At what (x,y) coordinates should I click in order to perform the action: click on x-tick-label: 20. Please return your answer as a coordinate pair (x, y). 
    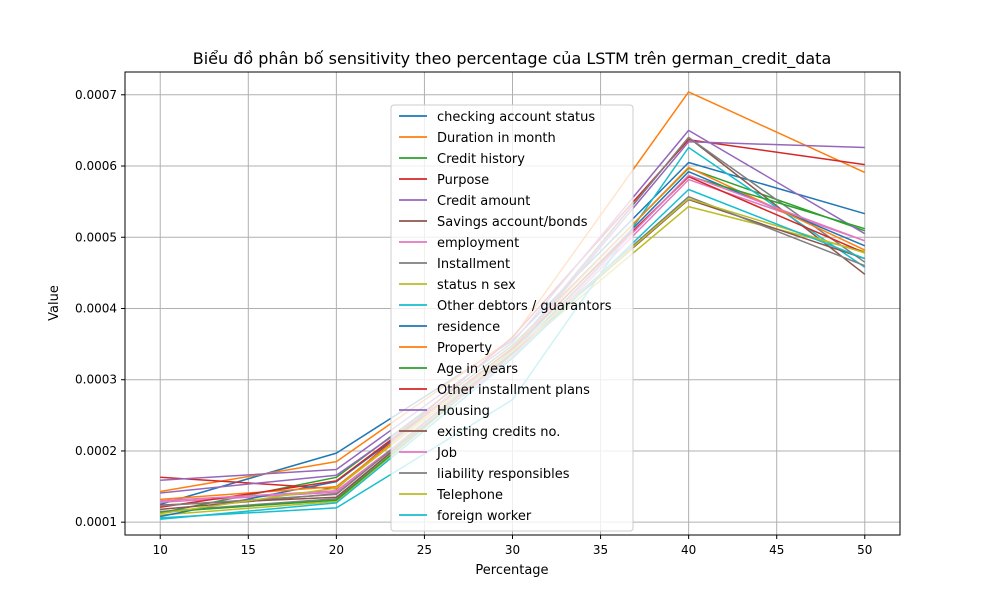
    Looking at the image, I should click on (336, 550).